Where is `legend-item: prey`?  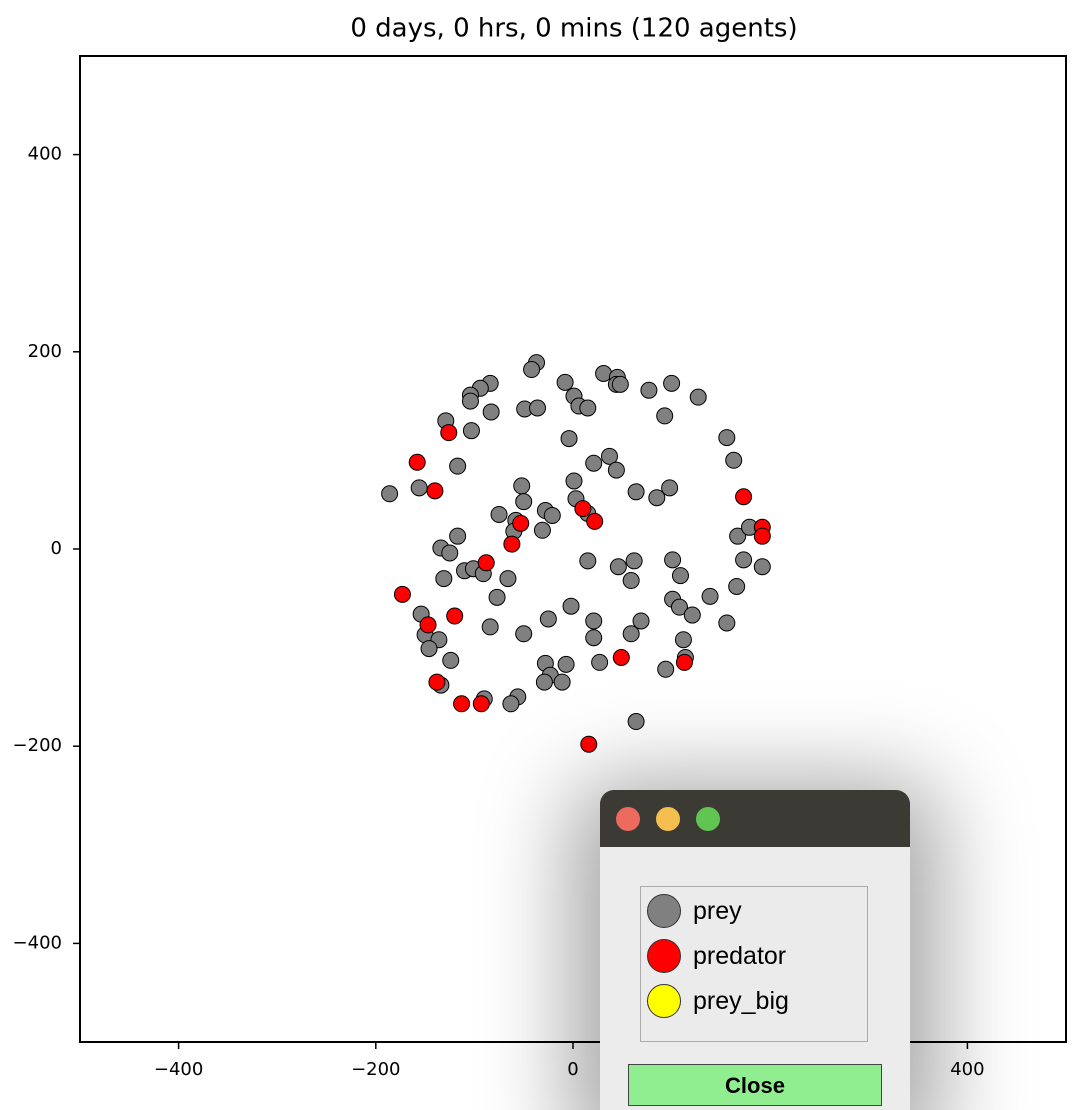 legend-item: prey is located at coordinates (694, 911).